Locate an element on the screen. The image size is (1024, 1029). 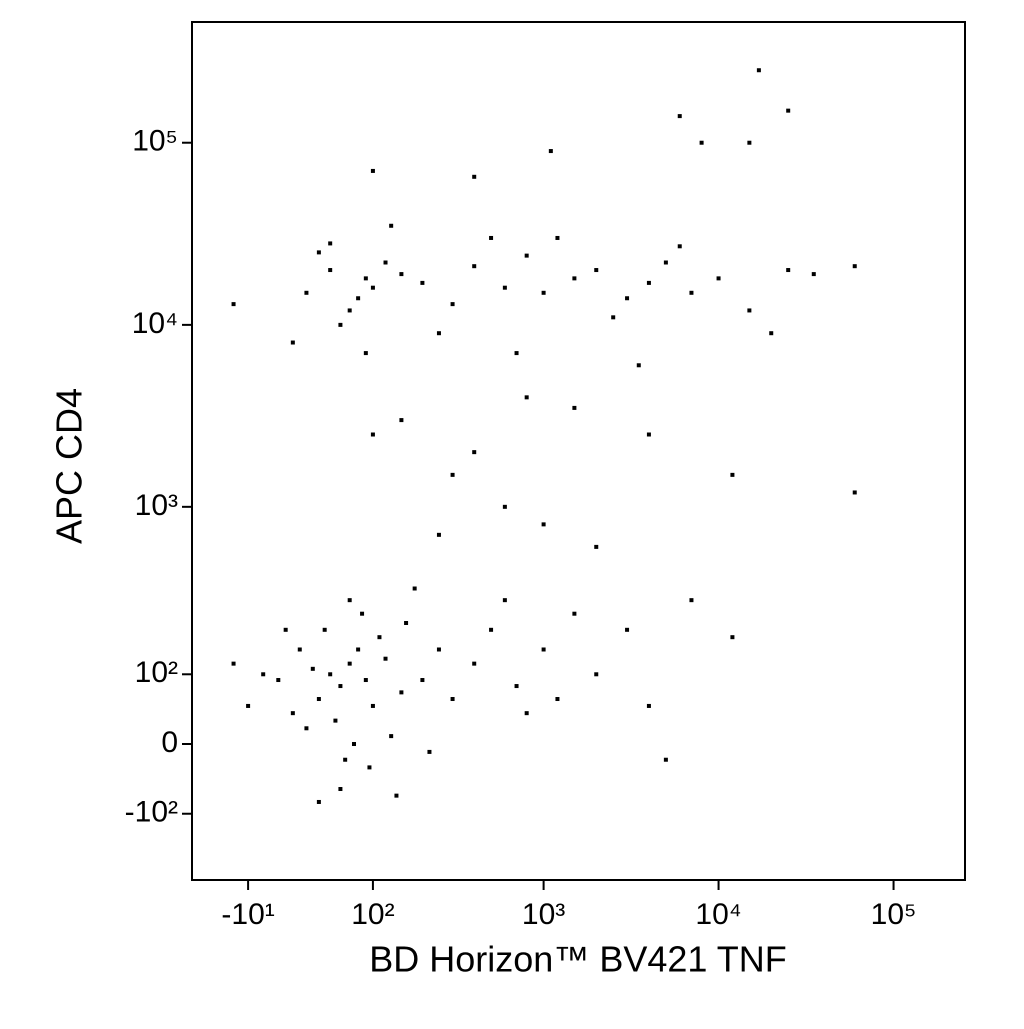
y-tick-label: 10³ is located at coordinates (156, 505).